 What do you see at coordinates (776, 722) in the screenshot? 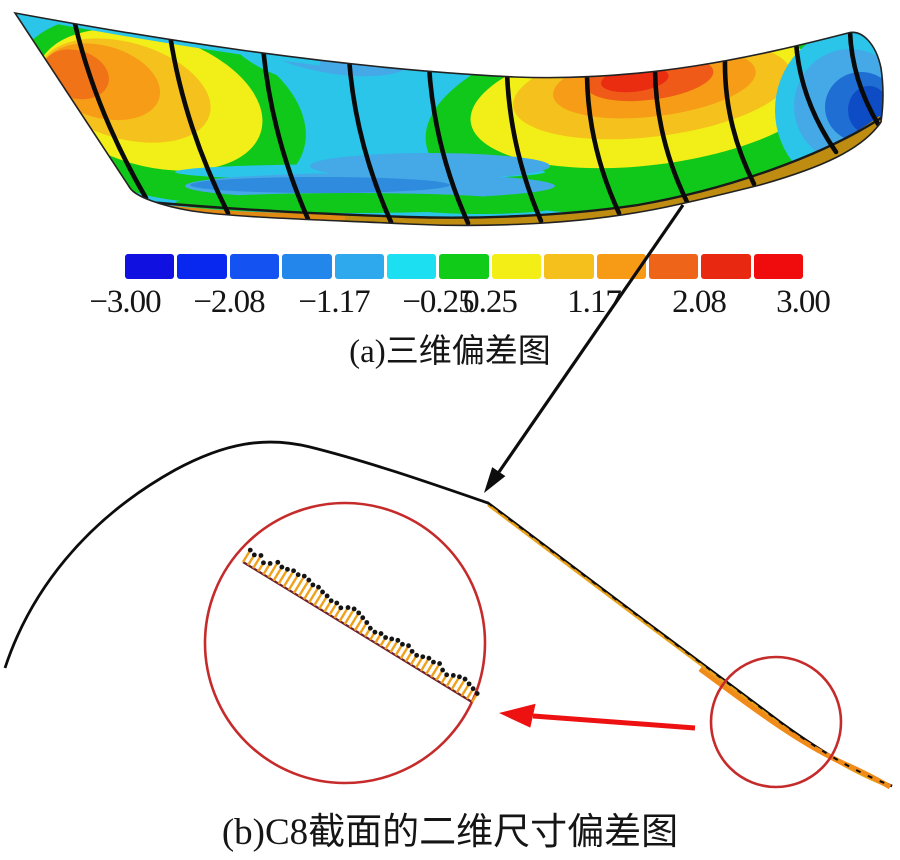
I see `highlight-circle` at bounding box center [776, 722].